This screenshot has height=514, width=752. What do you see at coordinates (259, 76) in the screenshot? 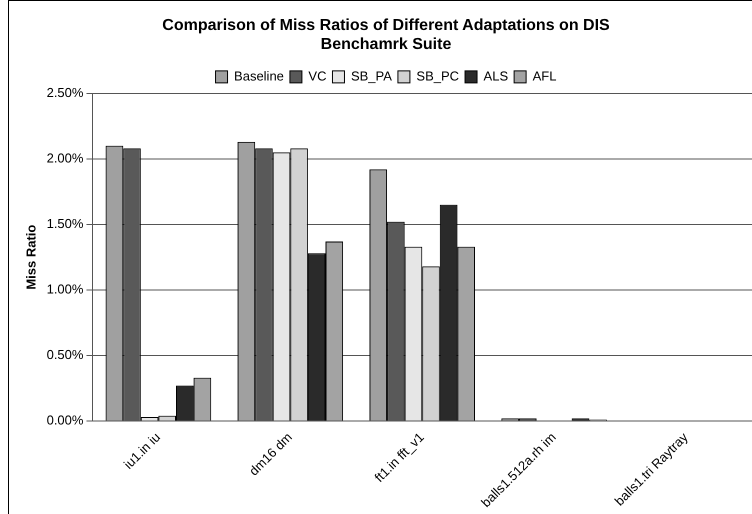
I see `legend-label: Baseline` at bounding box center [259, 76].